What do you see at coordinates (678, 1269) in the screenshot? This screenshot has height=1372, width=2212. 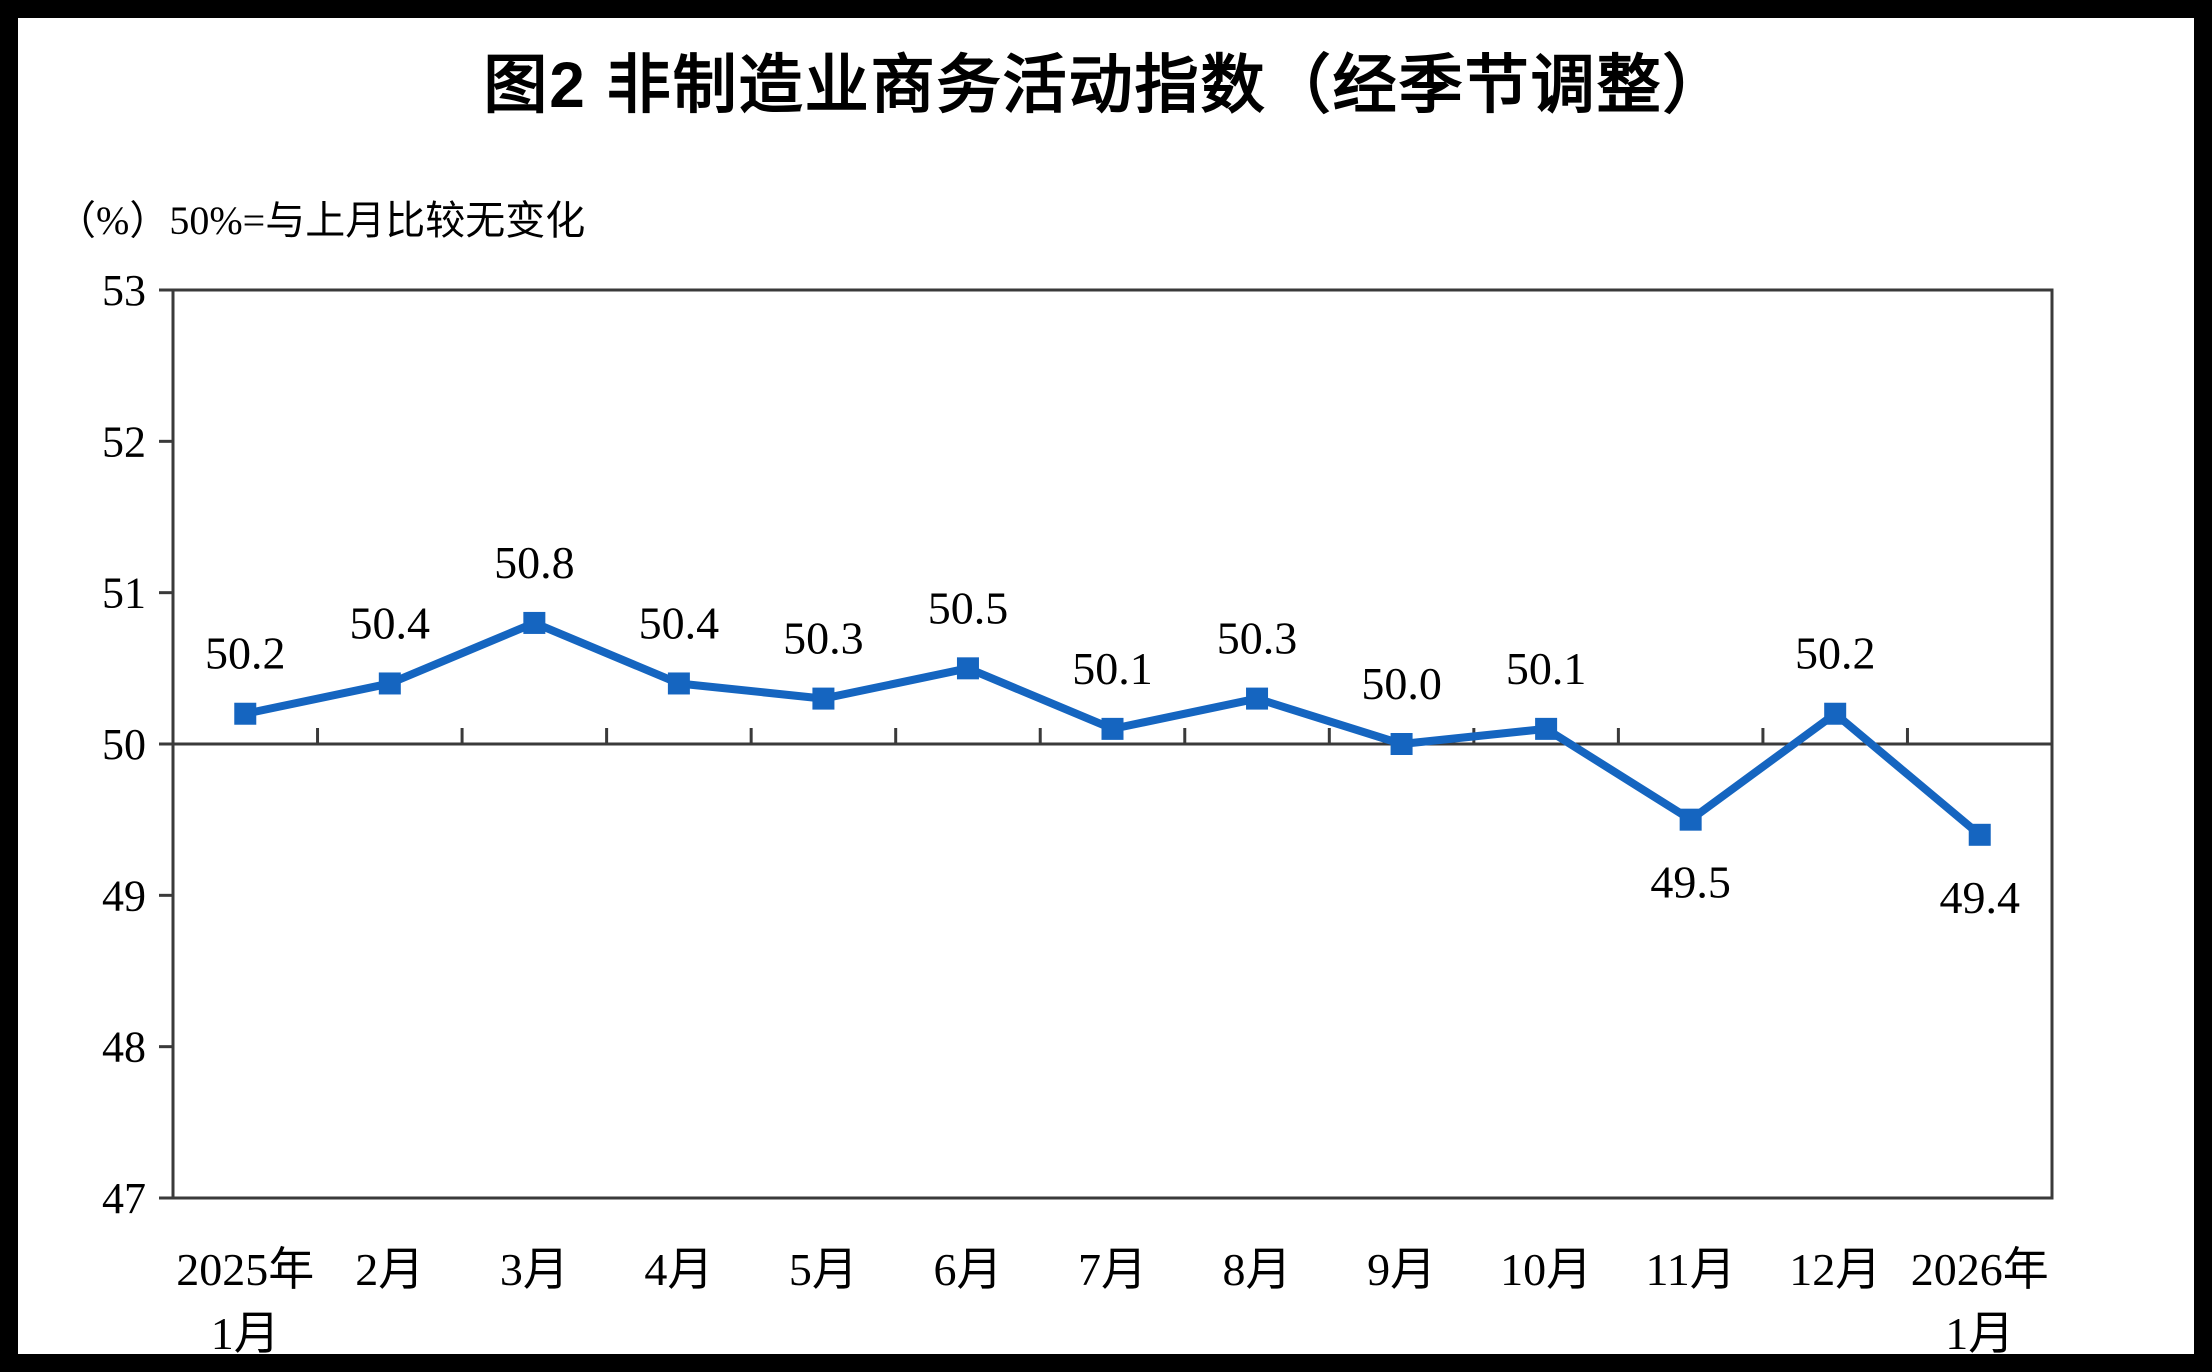 I see `x-axis-label: 4月` at bounding box center [678, 1269].